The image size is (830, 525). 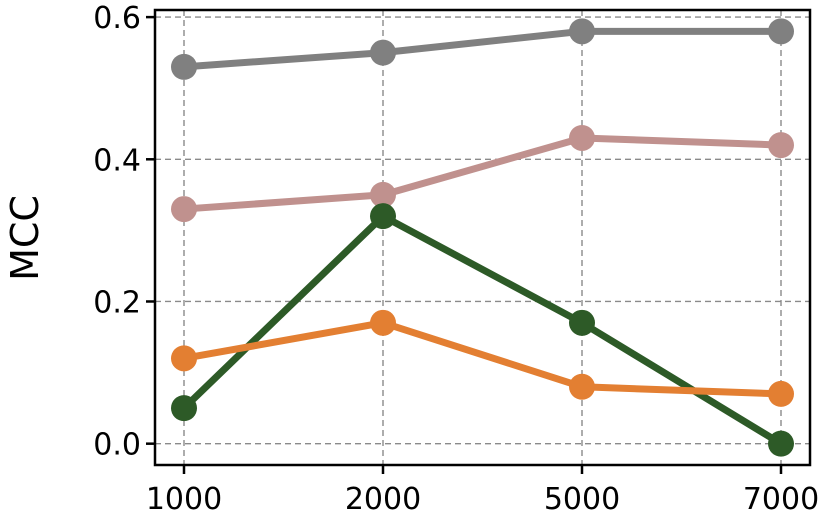 I want to click on y-tick-label: 0.0, so click(x=117, y=445).